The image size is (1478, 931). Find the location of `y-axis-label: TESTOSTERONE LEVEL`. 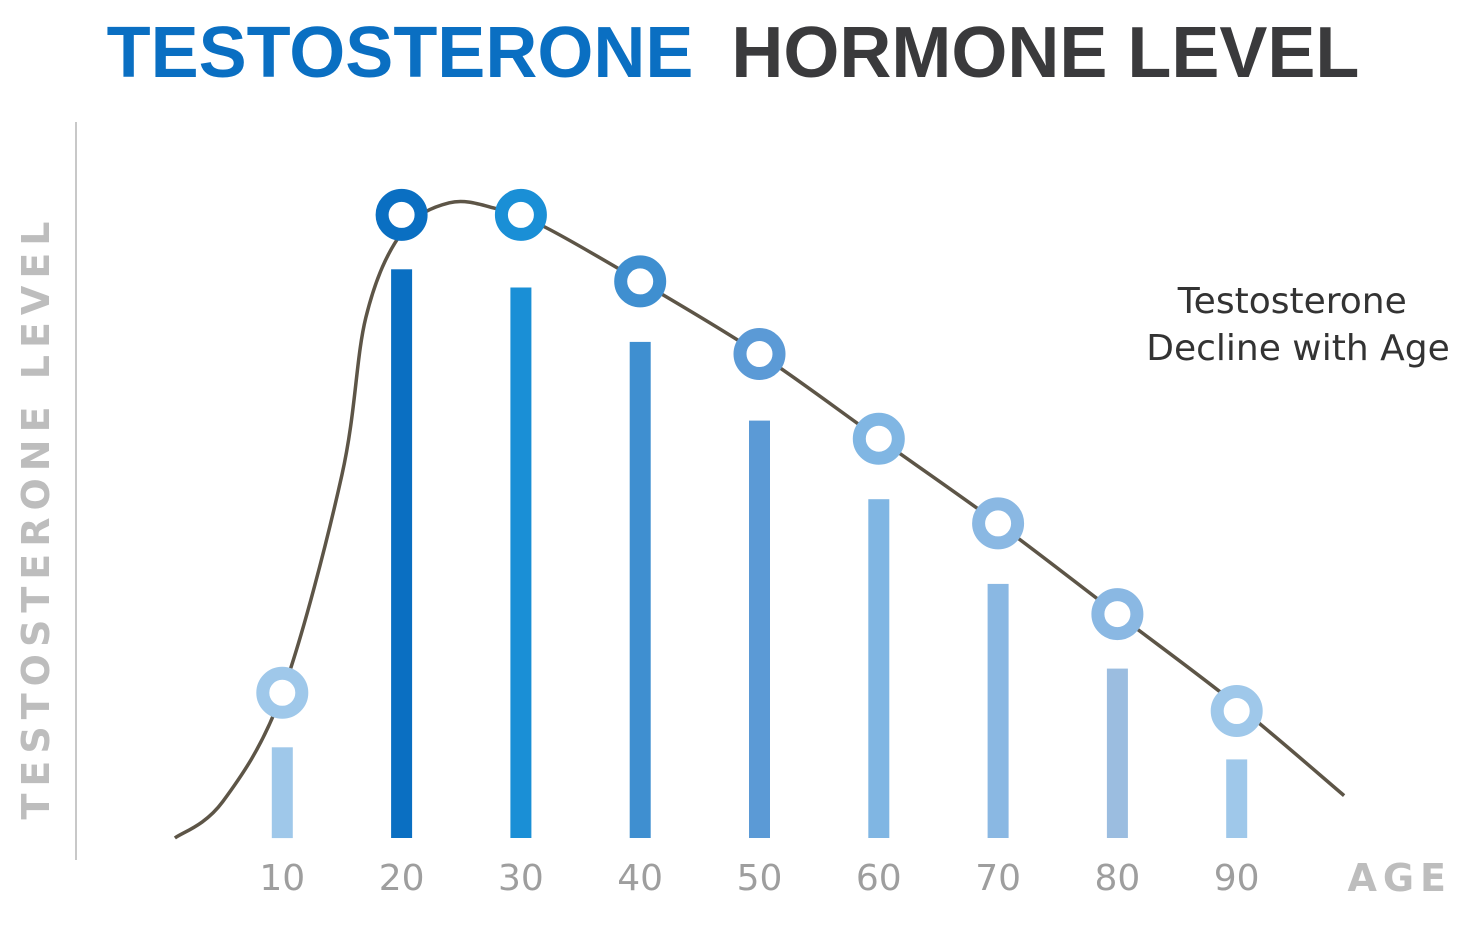

y-axis-label: TESTOSTERONE LEVEL is located at coordinates (36, 516).